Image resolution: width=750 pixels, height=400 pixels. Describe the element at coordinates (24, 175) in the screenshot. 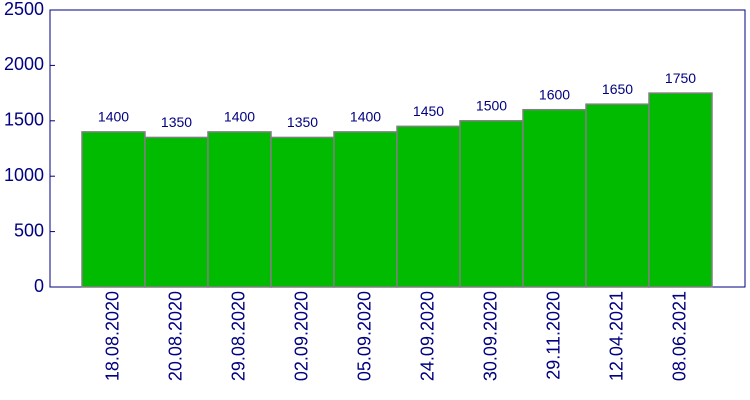

I see `y-tick-label: 1000` at that location.